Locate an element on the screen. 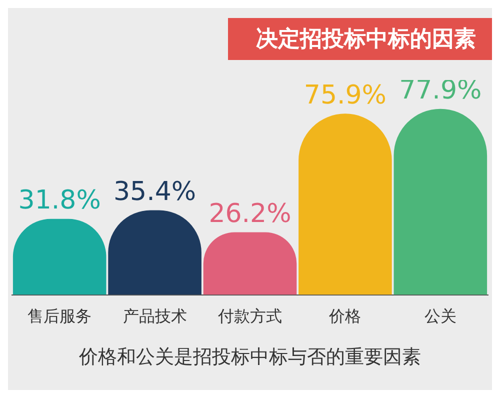 This screenshot has height=398, width=500. x-tick-label: 售后服务 is located at coordinates (60, 316).